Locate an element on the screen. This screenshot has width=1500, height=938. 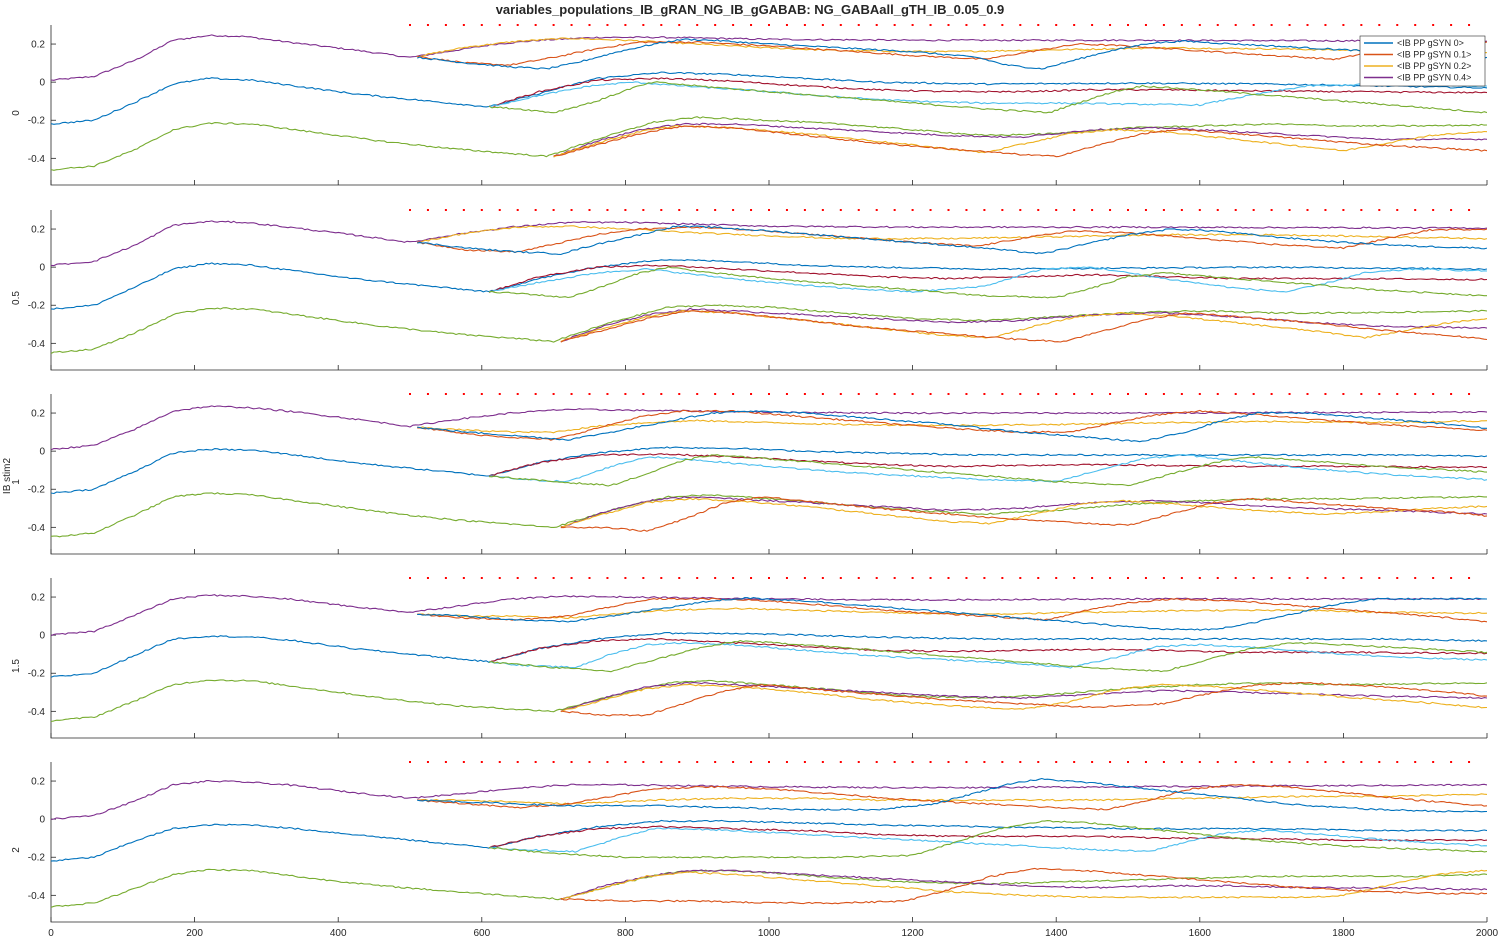
y-tick-label: 0 is located at coordinates (42, 636).